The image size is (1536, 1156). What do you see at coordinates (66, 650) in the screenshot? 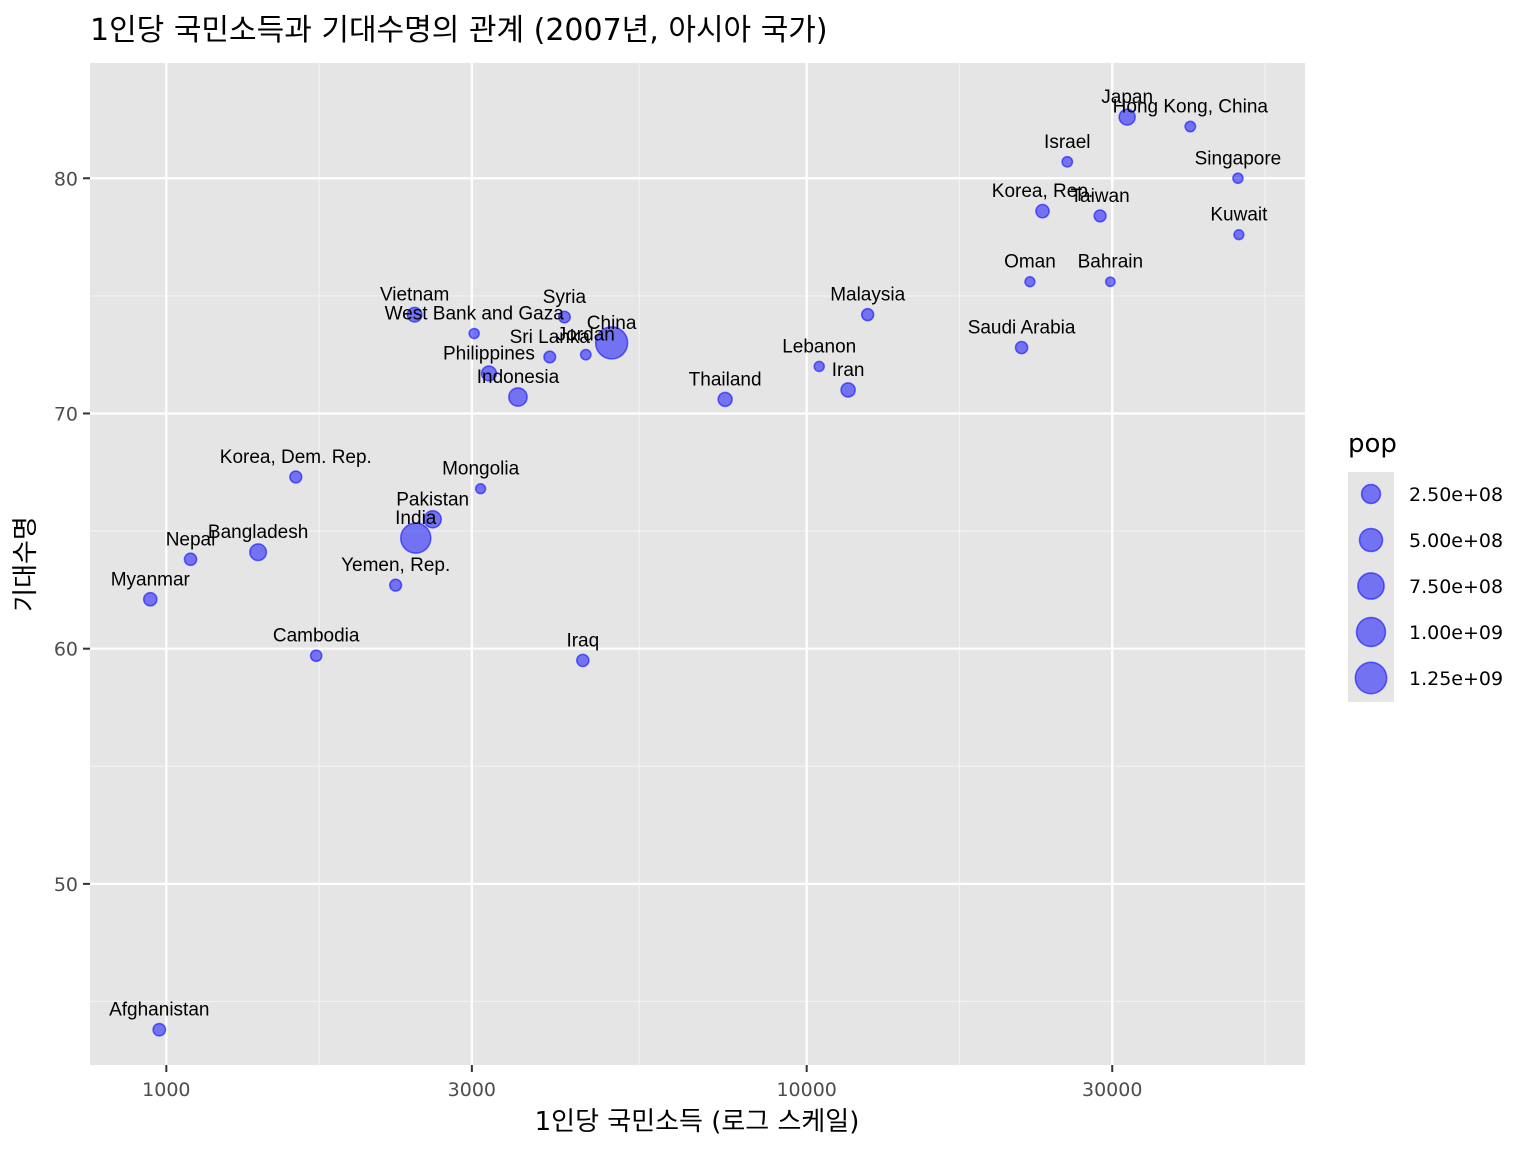
I see `y-tick-label: 60` at bounding box center [66, 650].